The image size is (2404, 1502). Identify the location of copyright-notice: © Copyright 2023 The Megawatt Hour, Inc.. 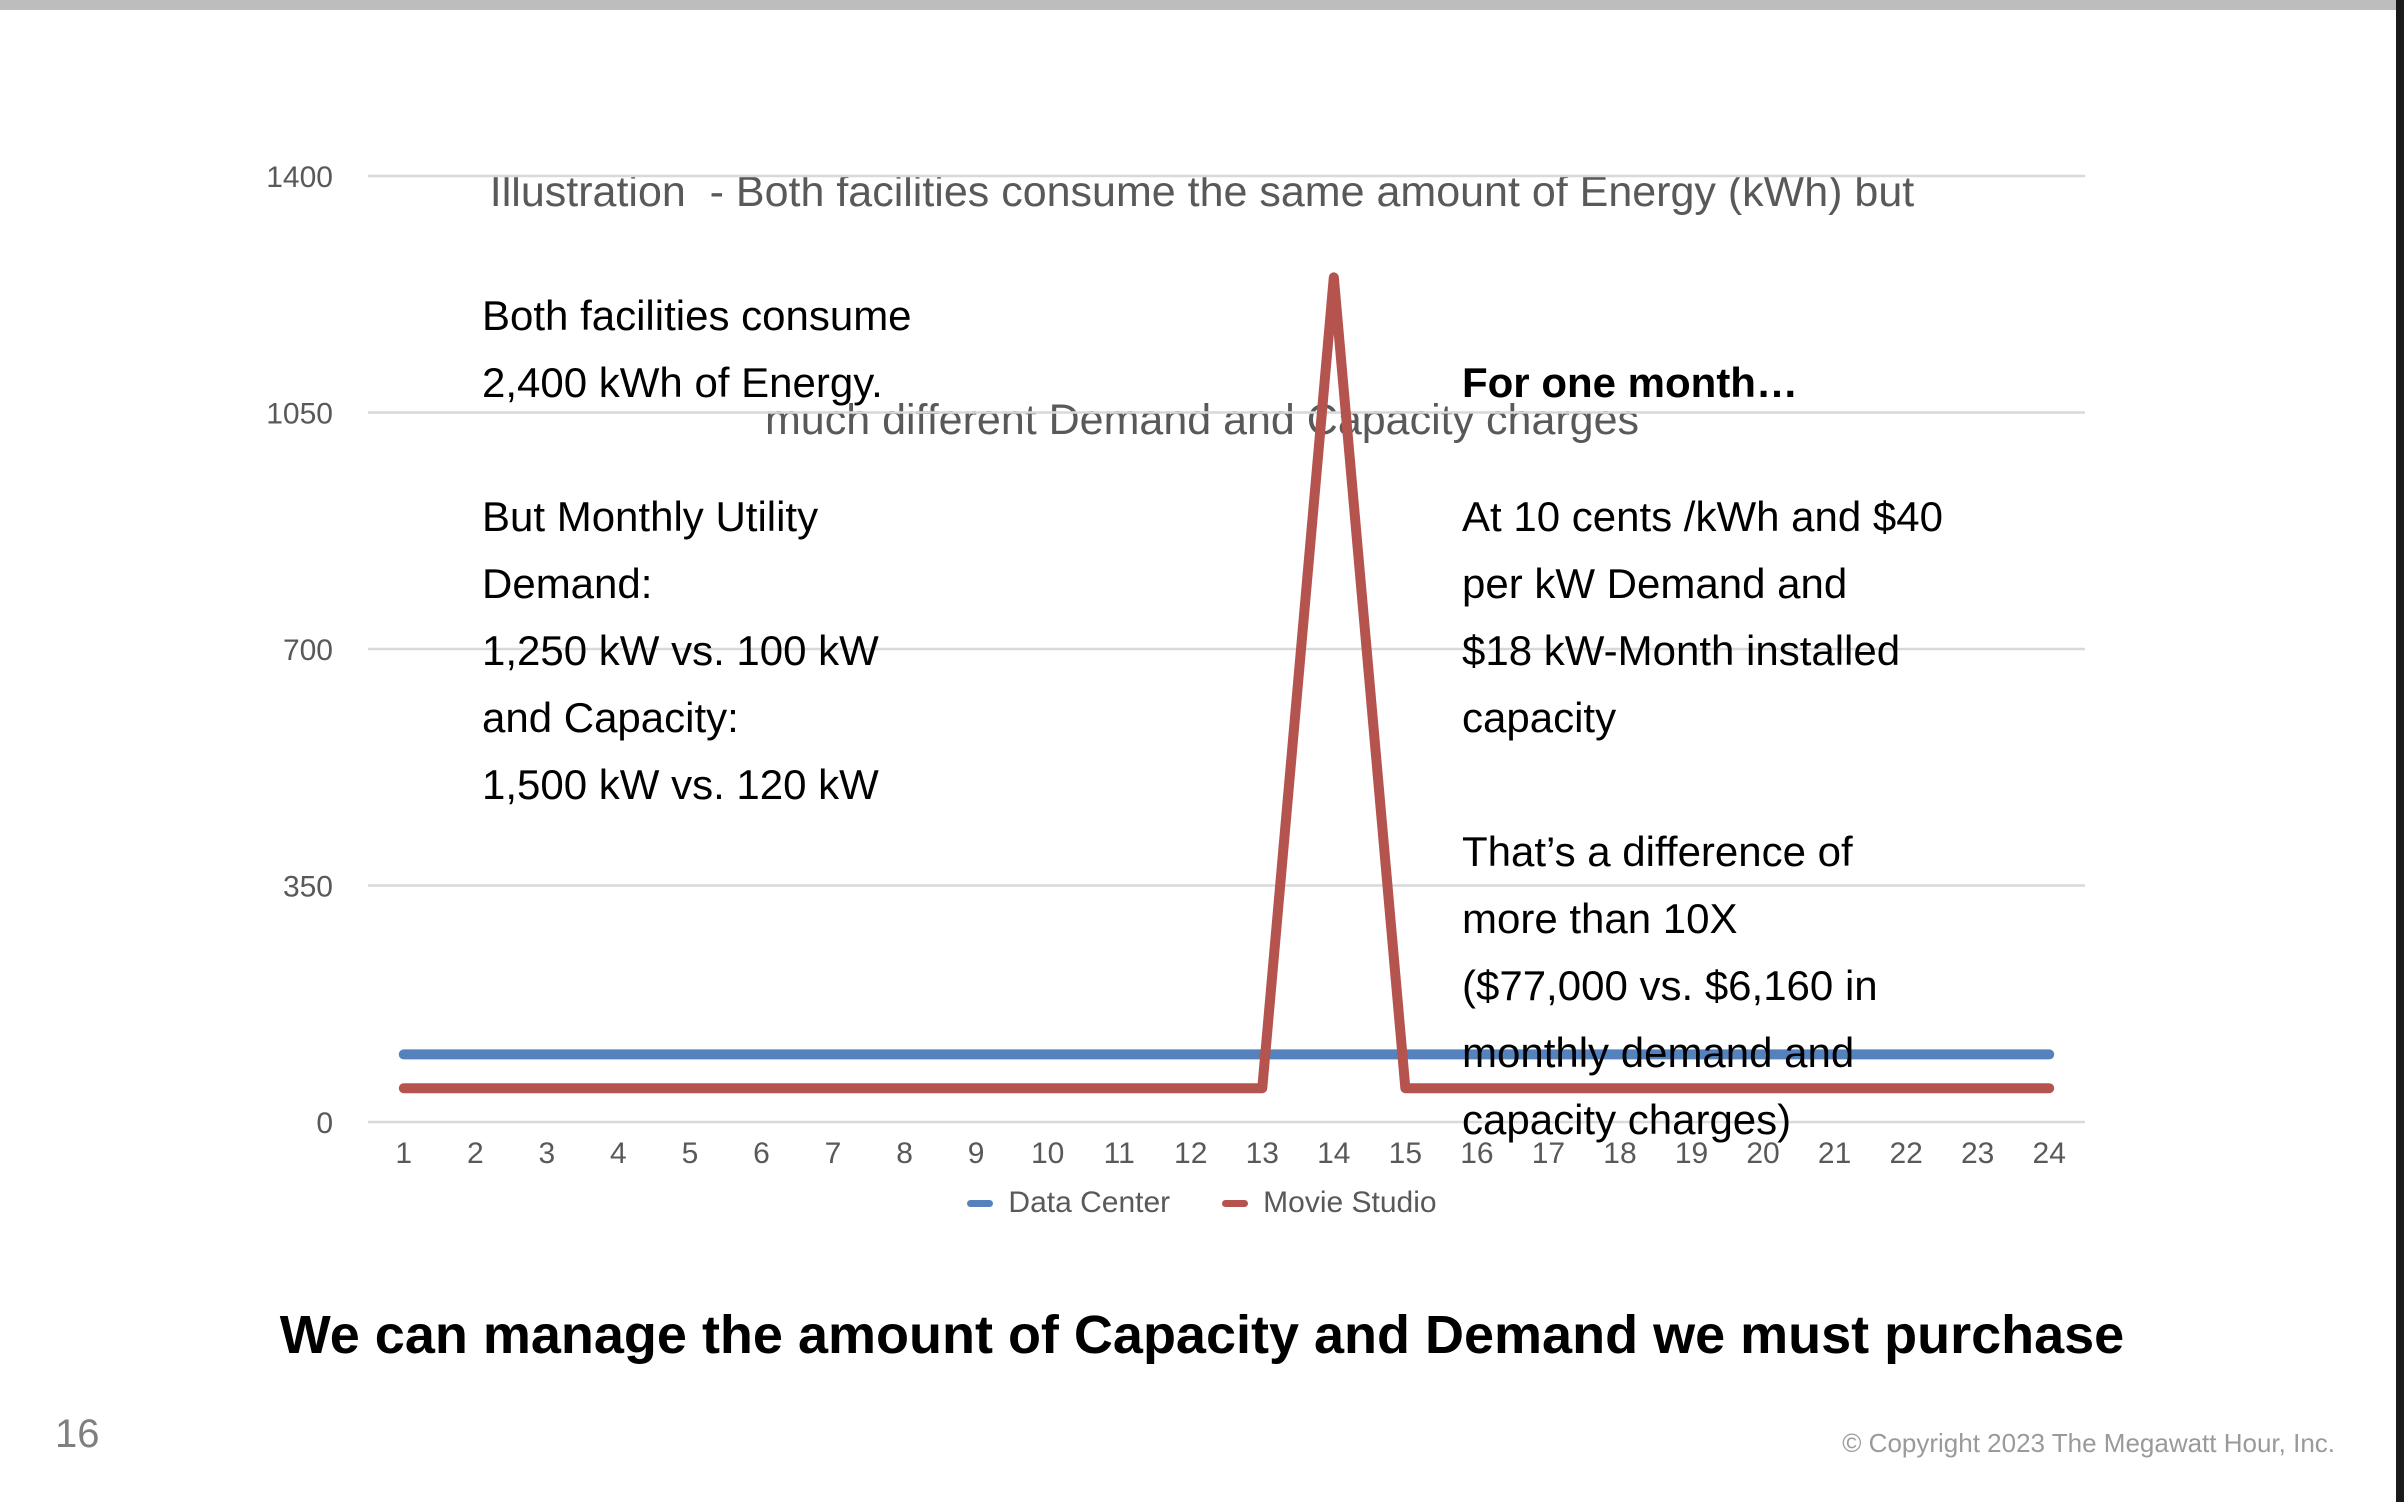
(2088, 1443).